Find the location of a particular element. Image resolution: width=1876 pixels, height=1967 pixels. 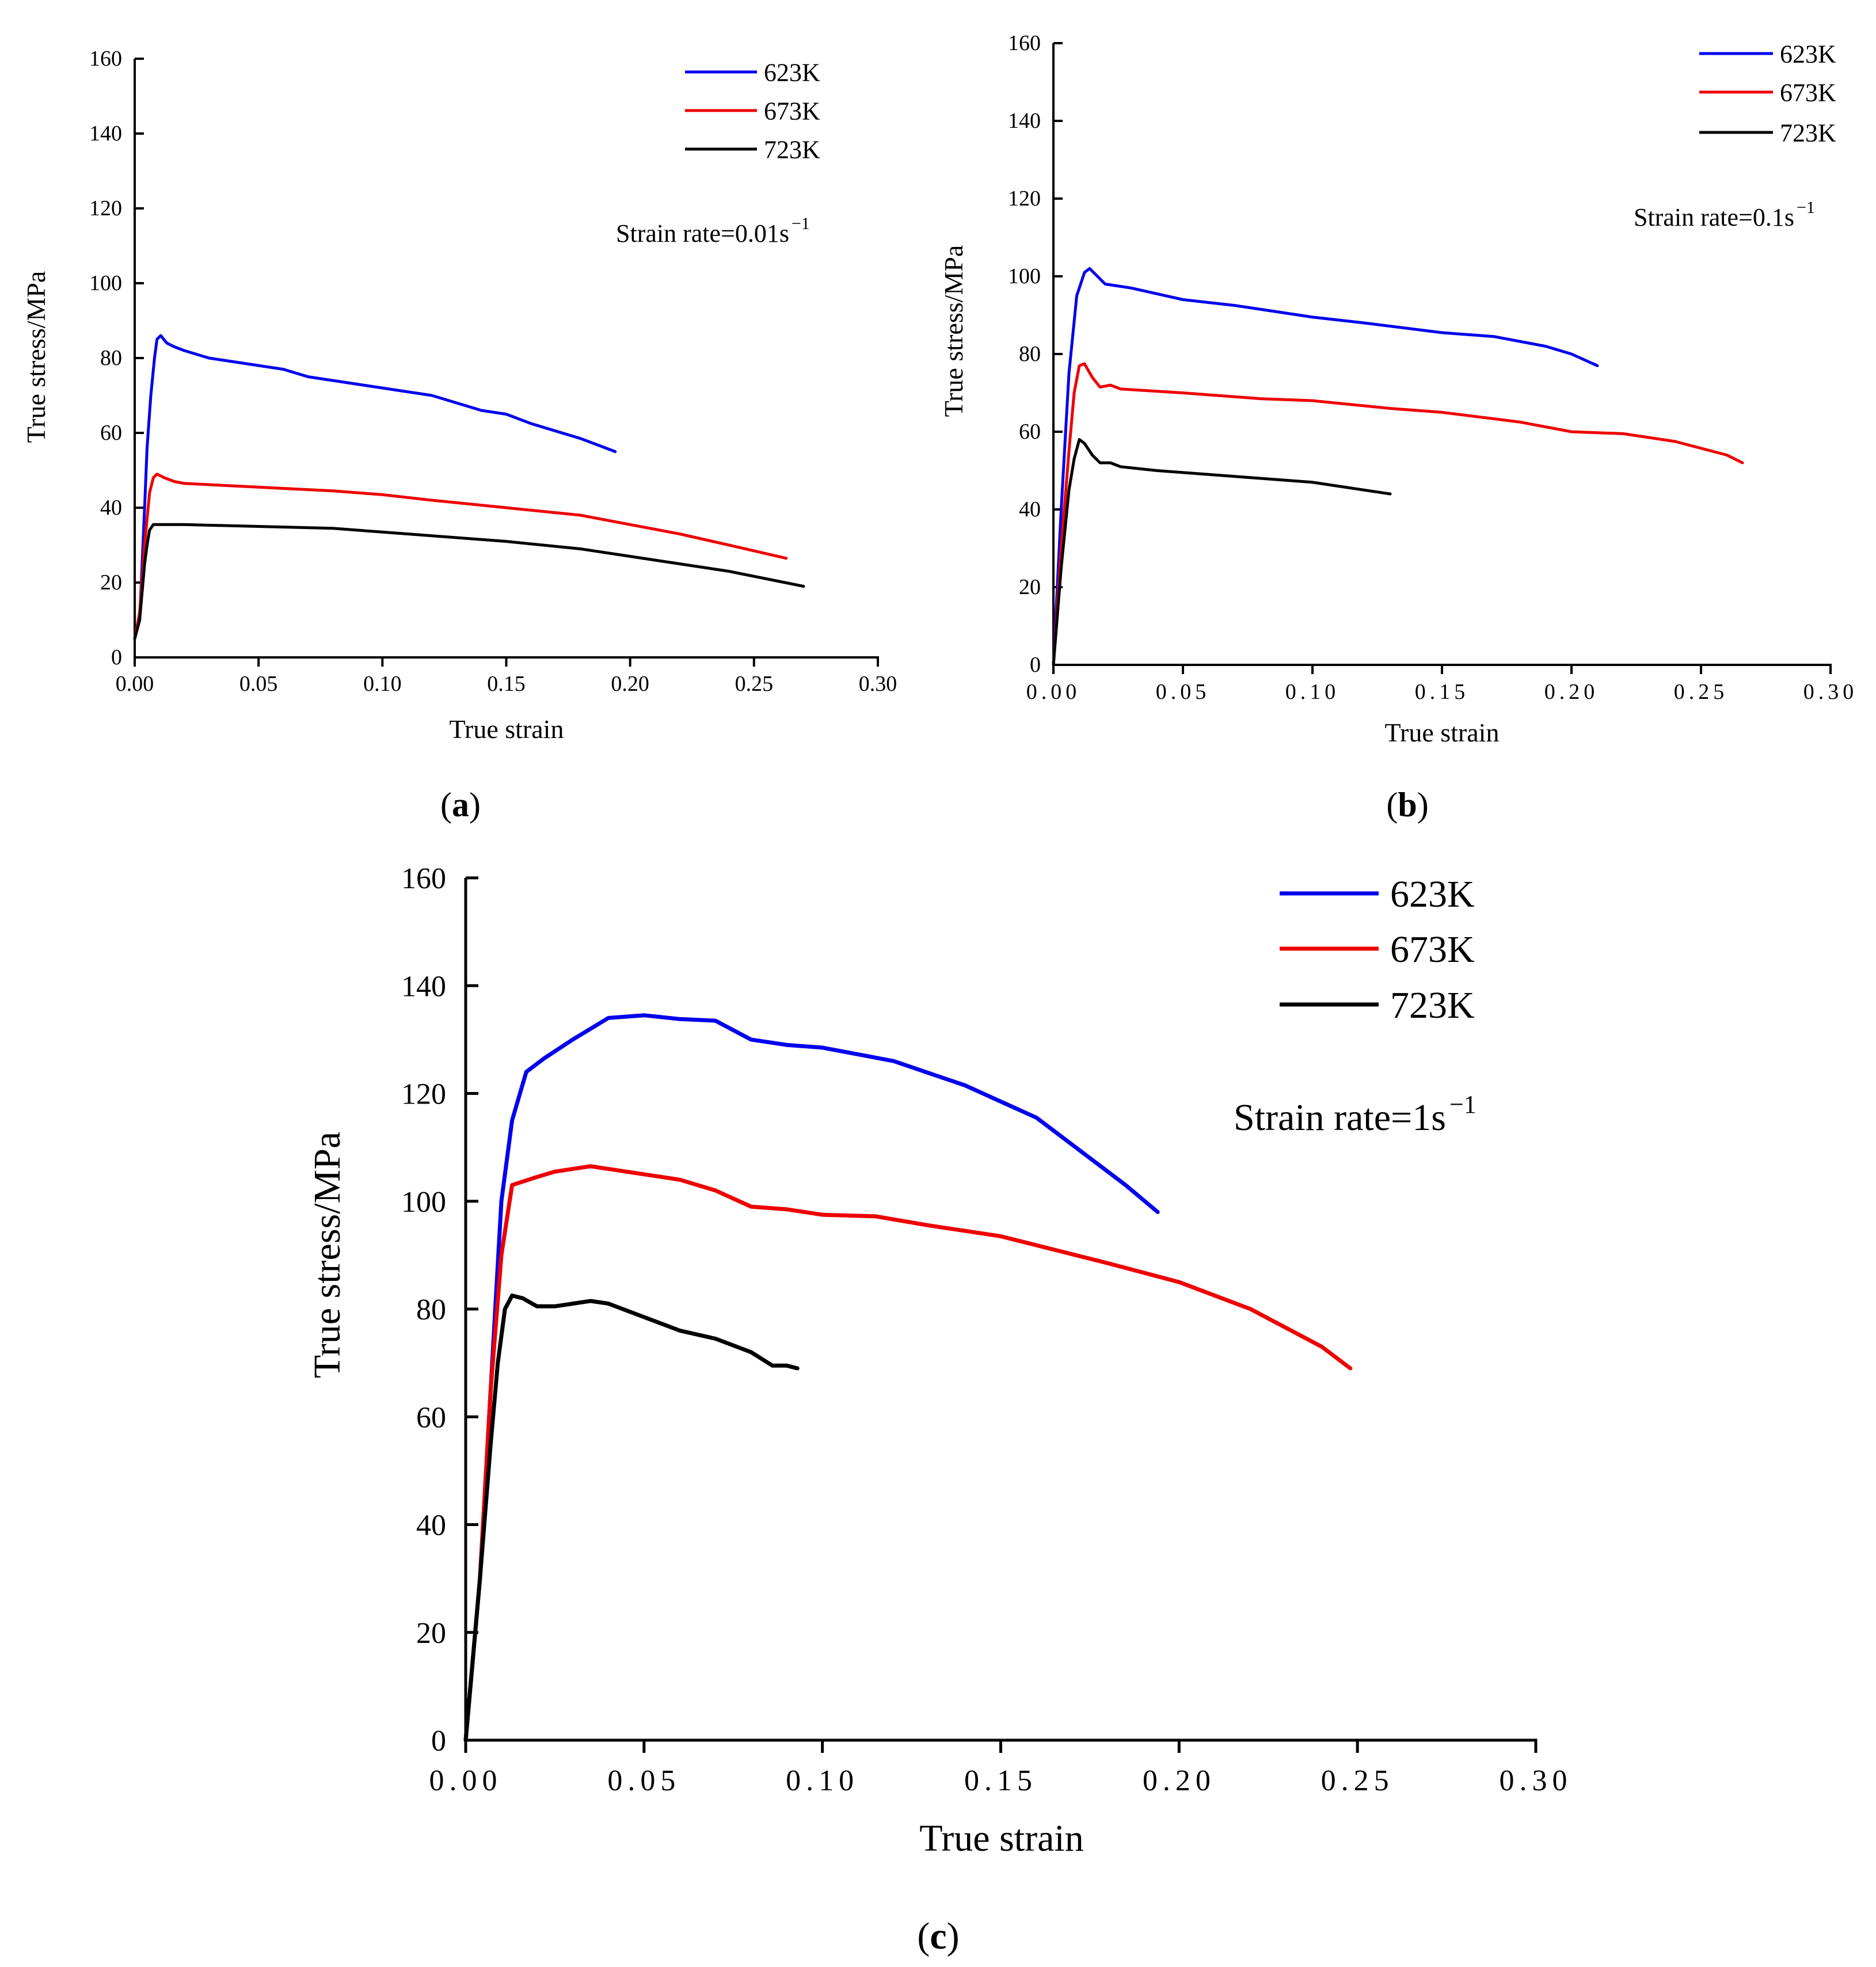

strain-rate-annotation: Strain rate=0.01s −1 is located at coordinates (713, 231).